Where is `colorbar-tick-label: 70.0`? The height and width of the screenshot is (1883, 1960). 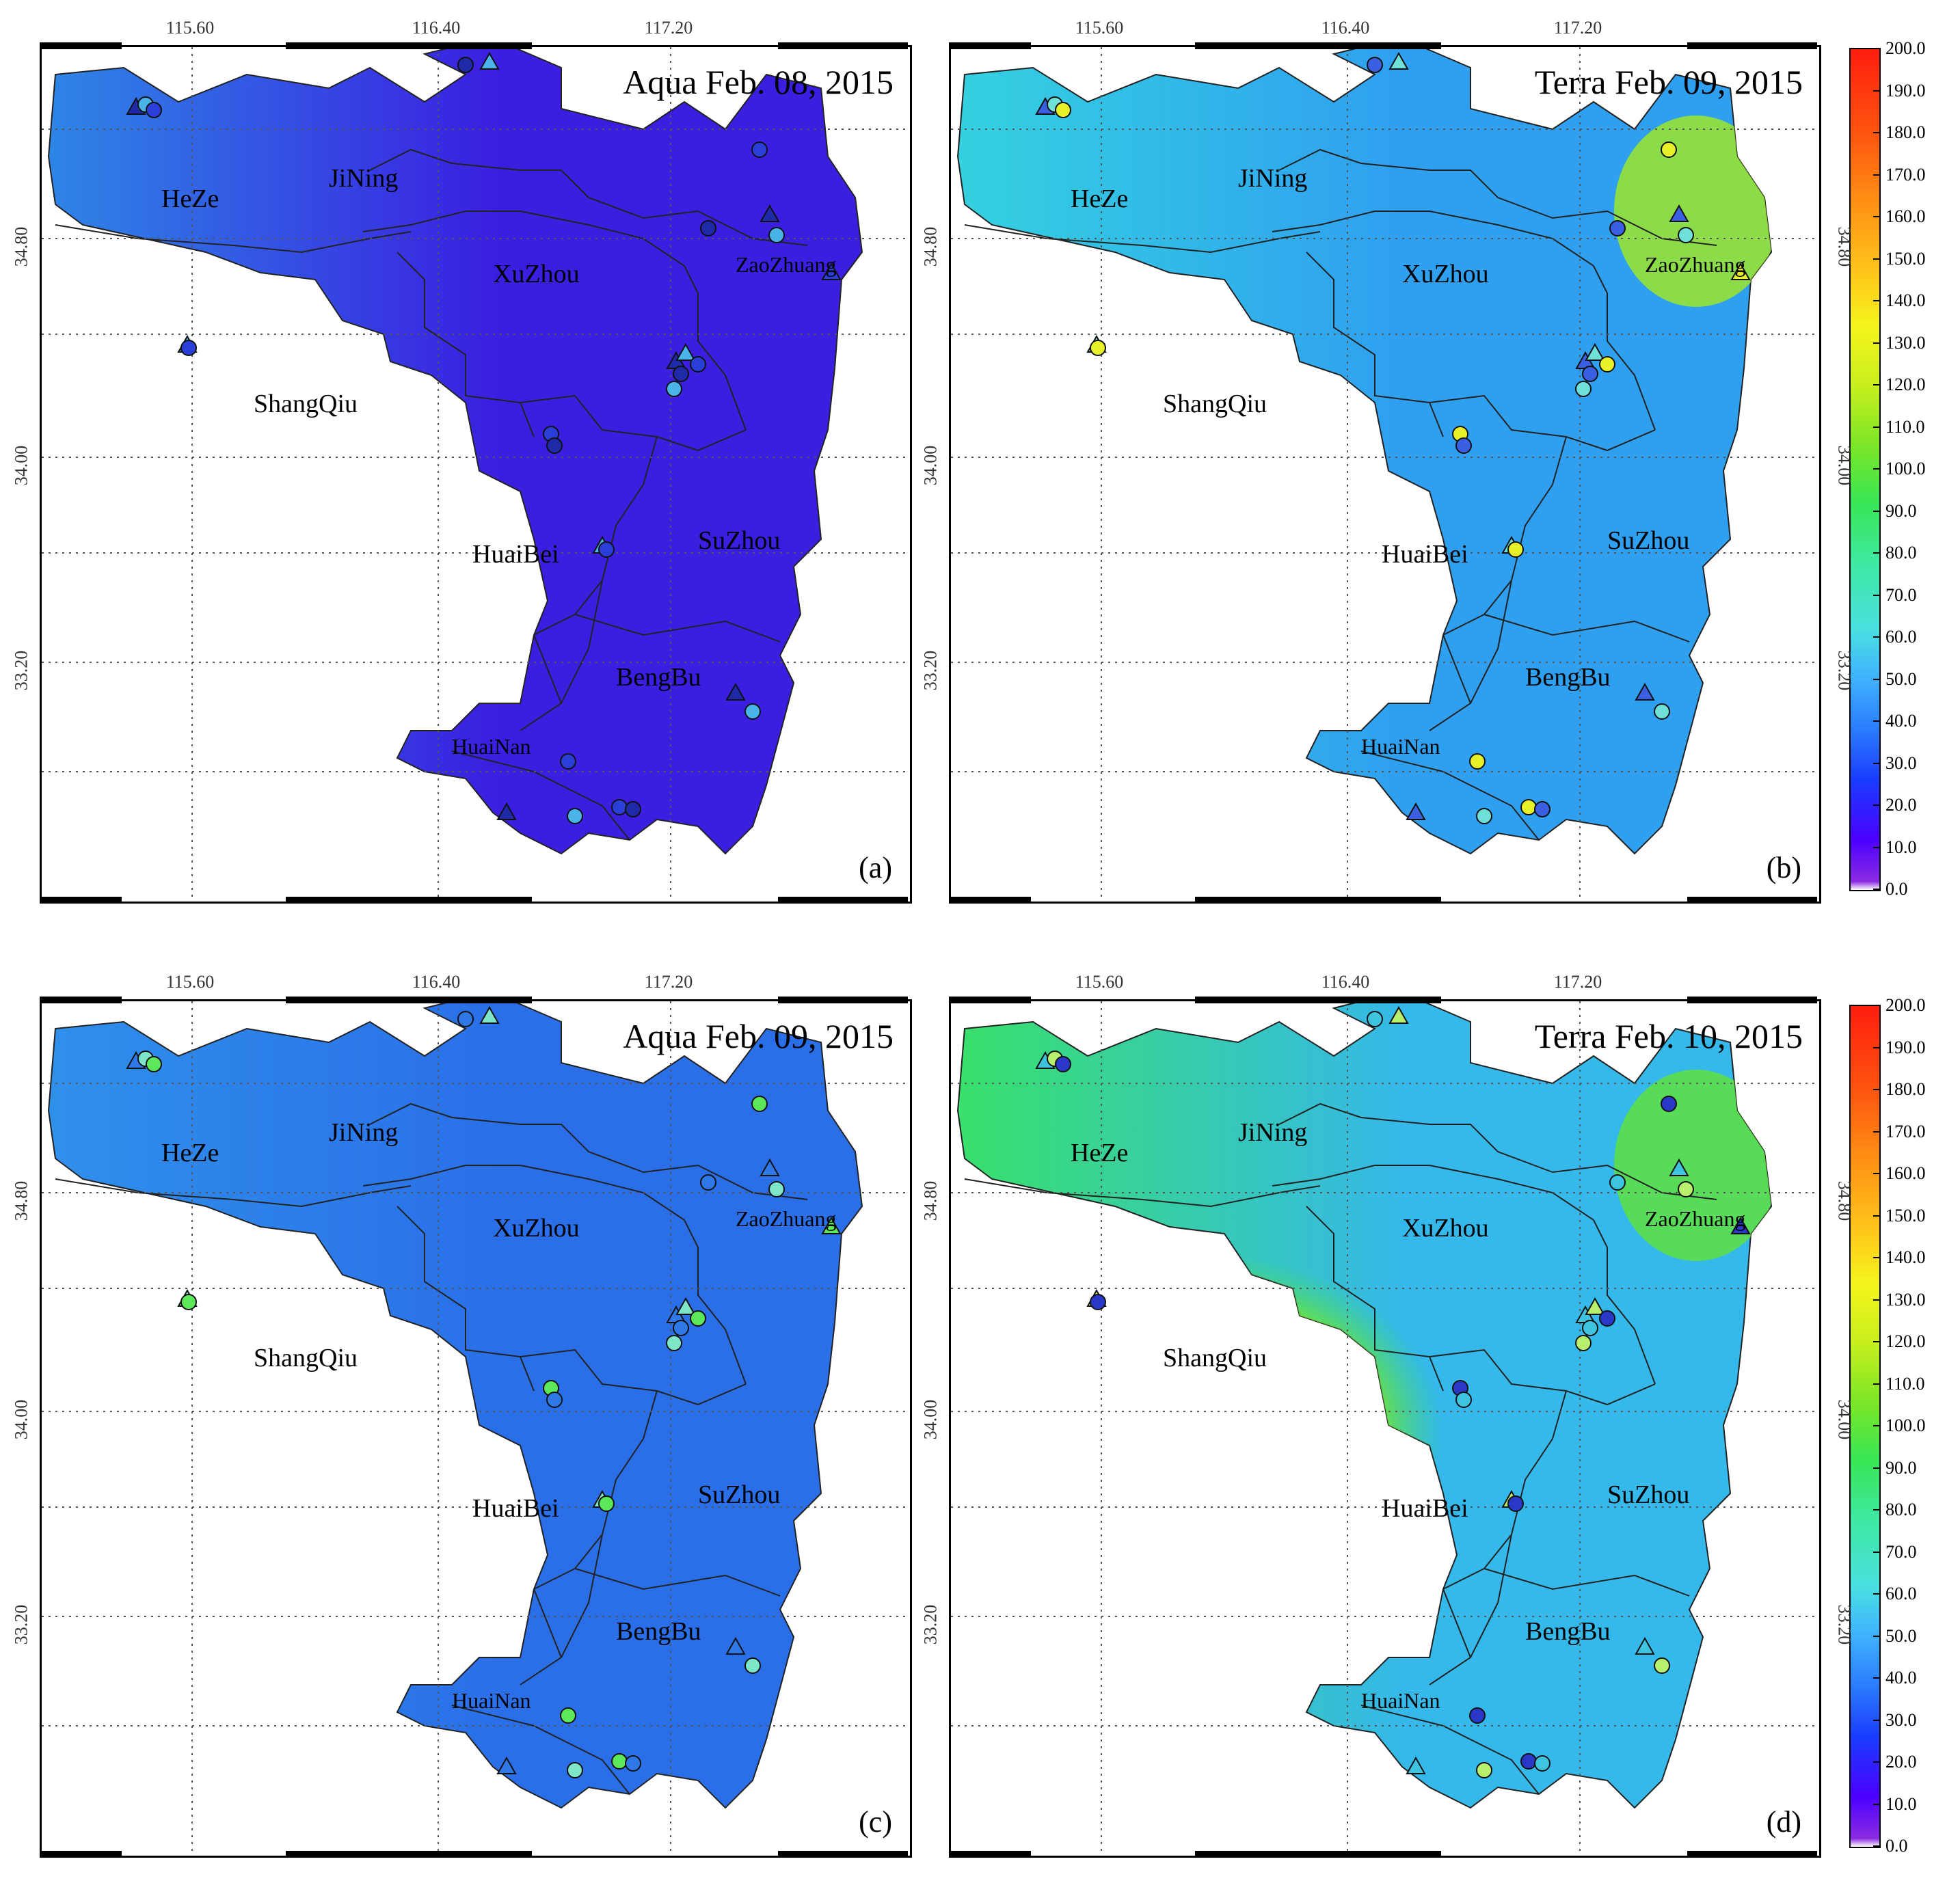
colorbar-tick-label: 70.0 is located at coordinates (1901, 1551).